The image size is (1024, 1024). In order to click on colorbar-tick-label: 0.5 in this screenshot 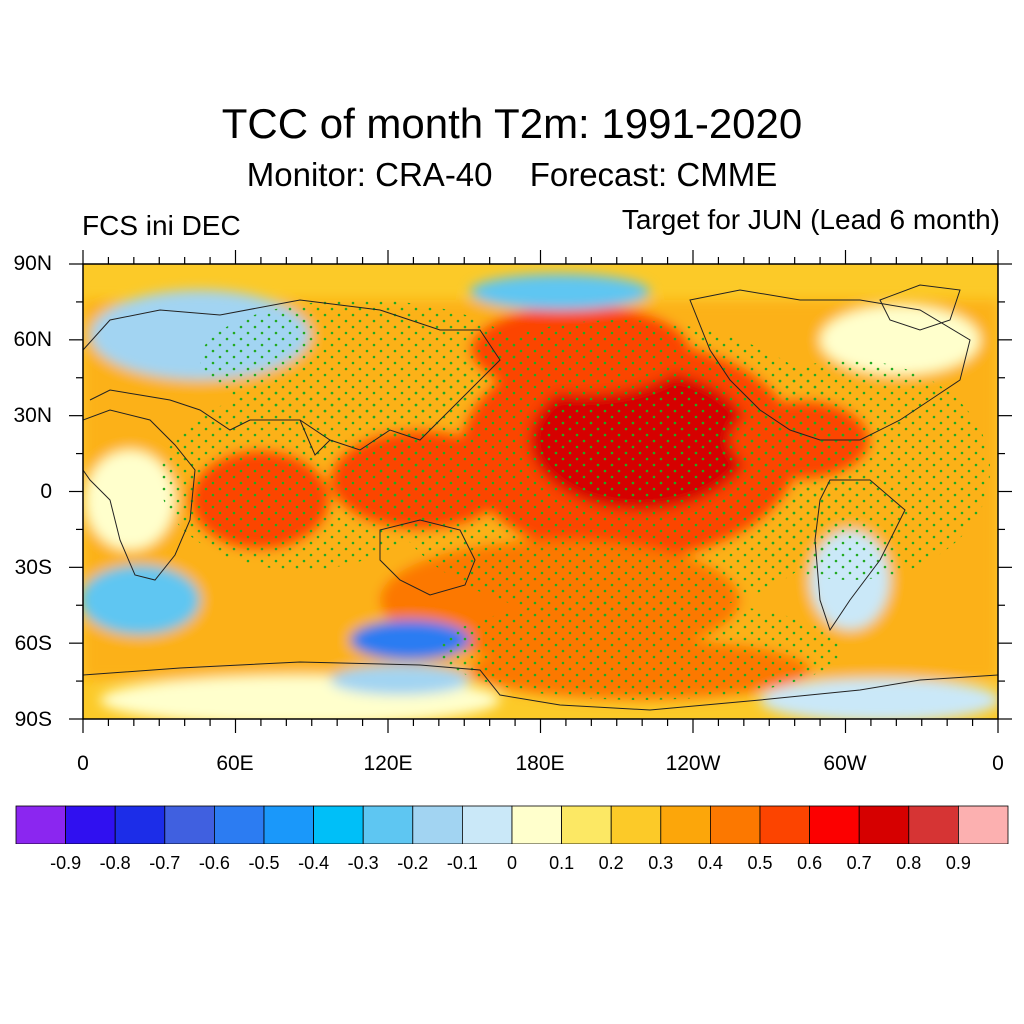, I will do `click(760, 863)`.